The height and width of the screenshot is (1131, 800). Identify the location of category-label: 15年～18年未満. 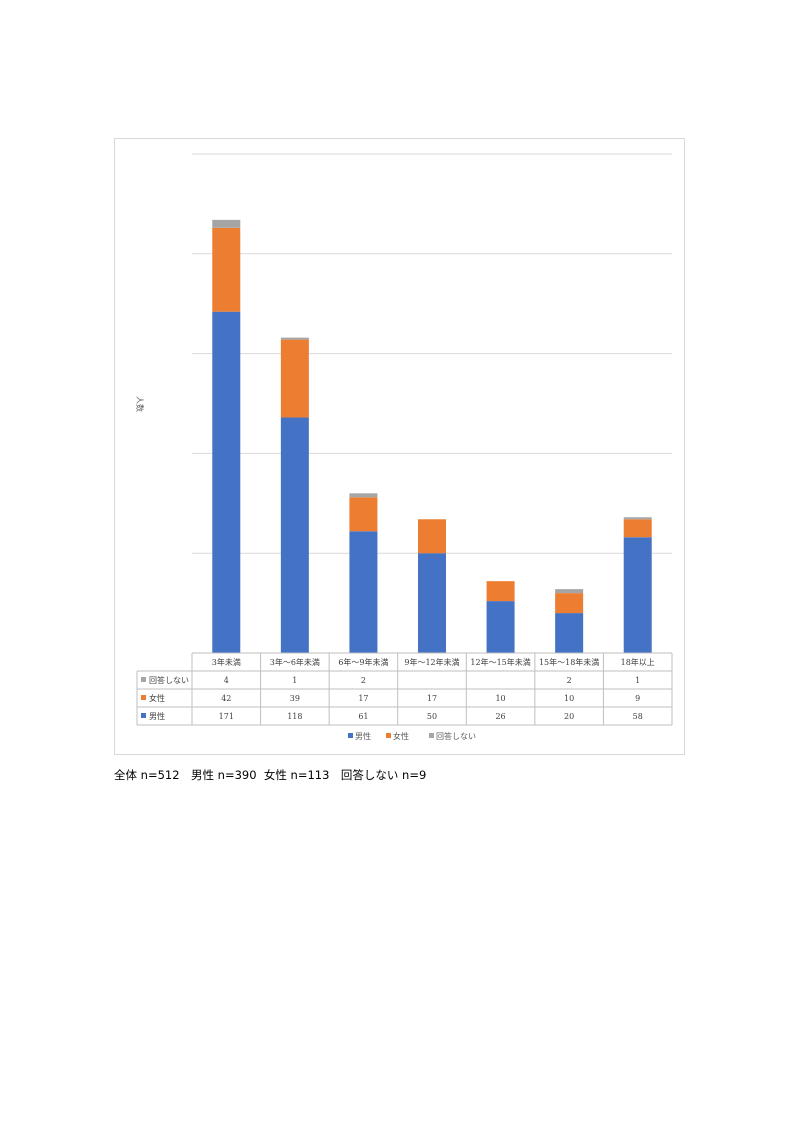
(569, 662).